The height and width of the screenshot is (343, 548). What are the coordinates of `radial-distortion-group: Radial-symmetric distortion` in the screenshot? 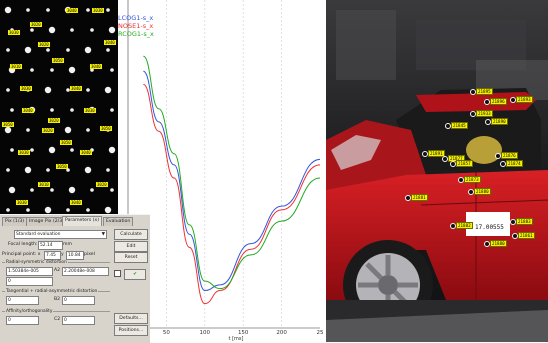 It's located at (56, 262).